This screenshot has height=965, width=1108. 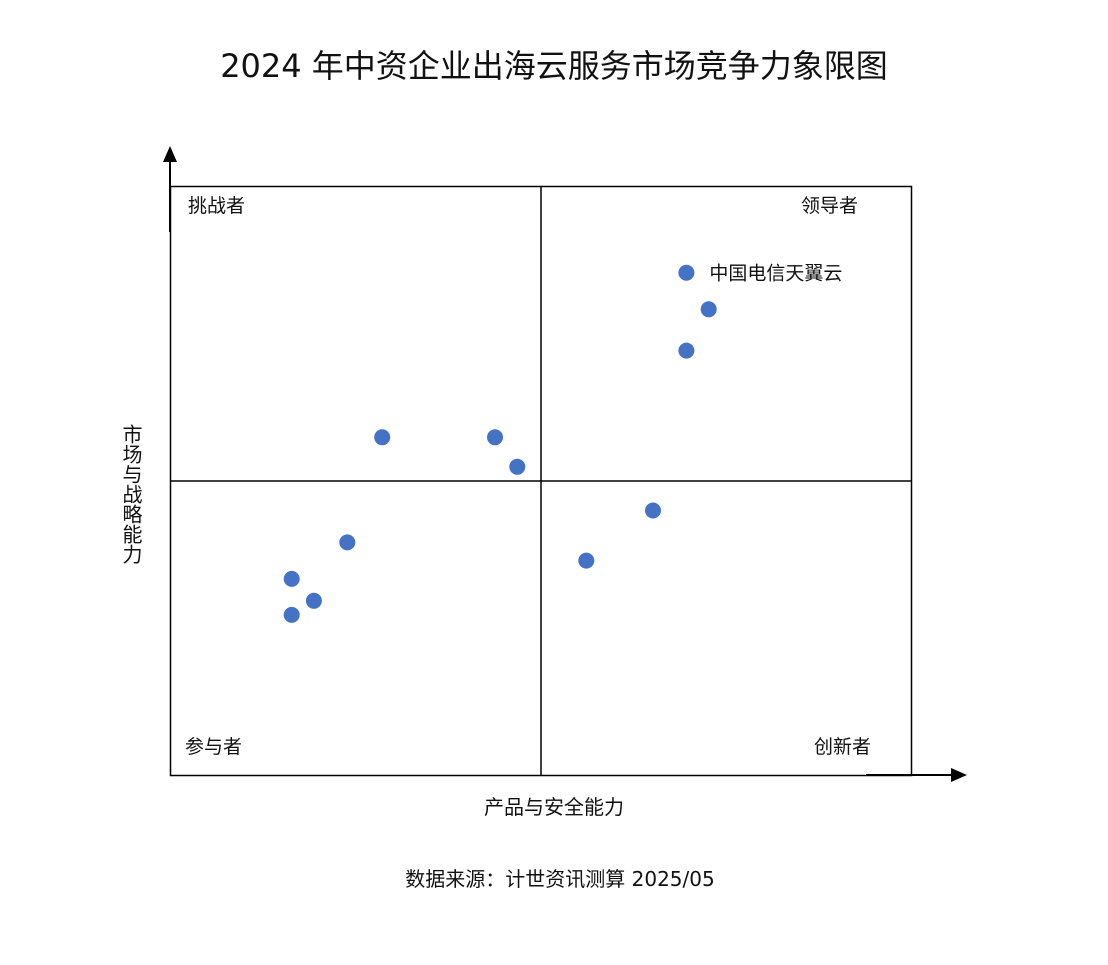 What do you see at coordinates (560, 879) in the screenshot?
I see `source-note: 数据来源：计世资讯测算 2025/05` at bounding box center [560, 879].